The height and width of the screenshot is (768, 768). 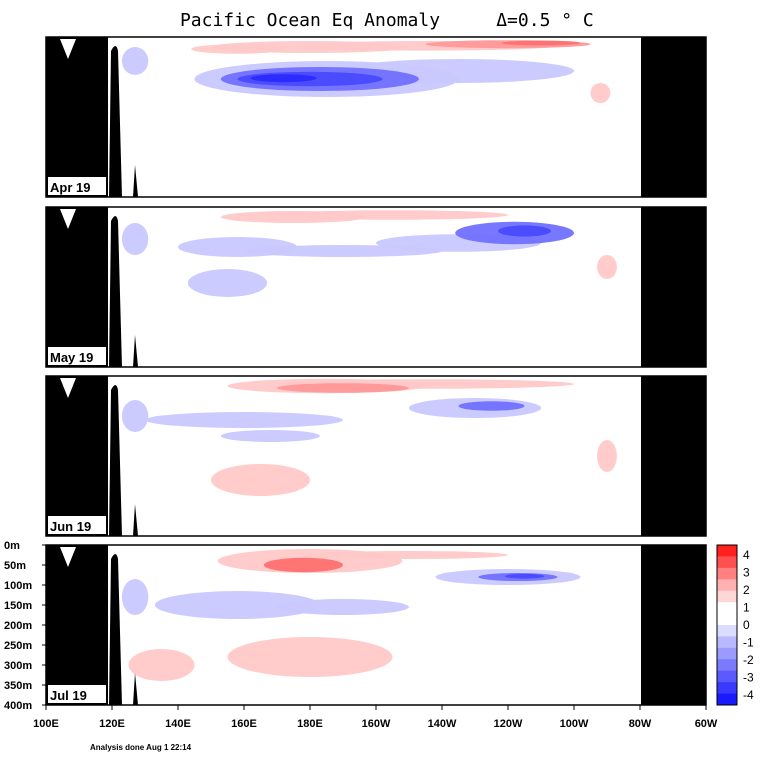 What do you see at coordinates (748, 678) in the screenshot?
I see `colorbar-label: -3` at bounding box center [748, 678].